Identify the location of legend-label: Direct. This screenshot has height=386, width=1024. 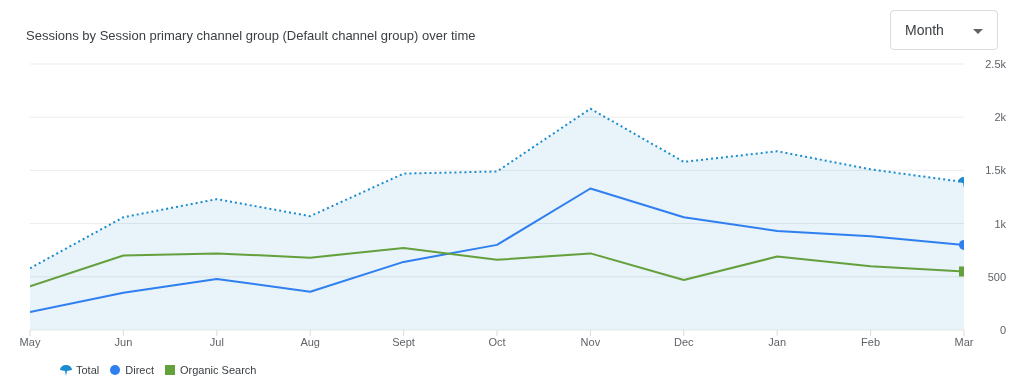
(139, 370).